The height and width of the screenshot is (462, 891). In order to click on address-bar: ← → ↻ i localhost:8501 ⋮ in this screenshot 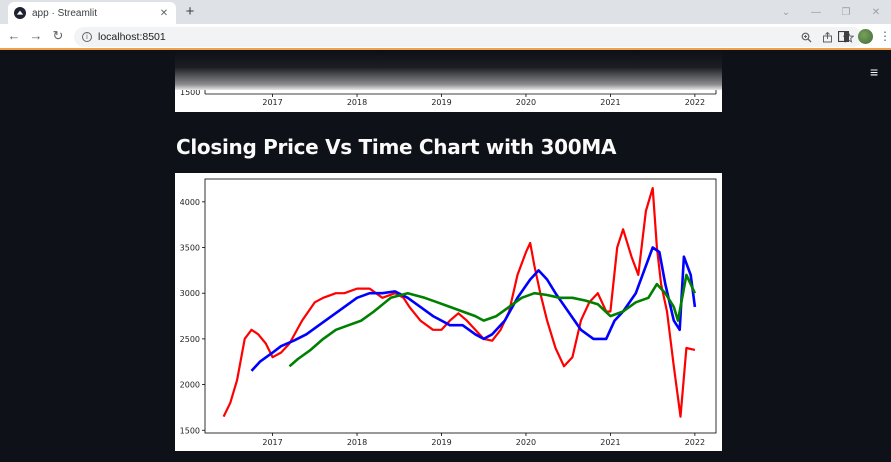, I will do `click(445, 37)`.